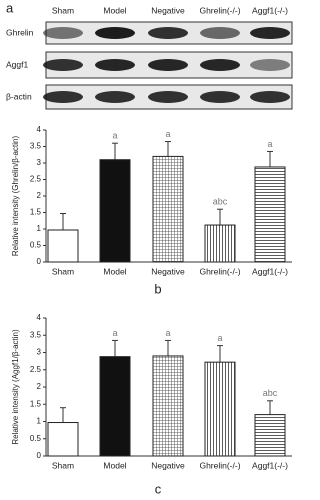  What do you see at coordinates (114, 10) in the screenshot?
I see `lane-label: Model` at bounding box center [114, 10].